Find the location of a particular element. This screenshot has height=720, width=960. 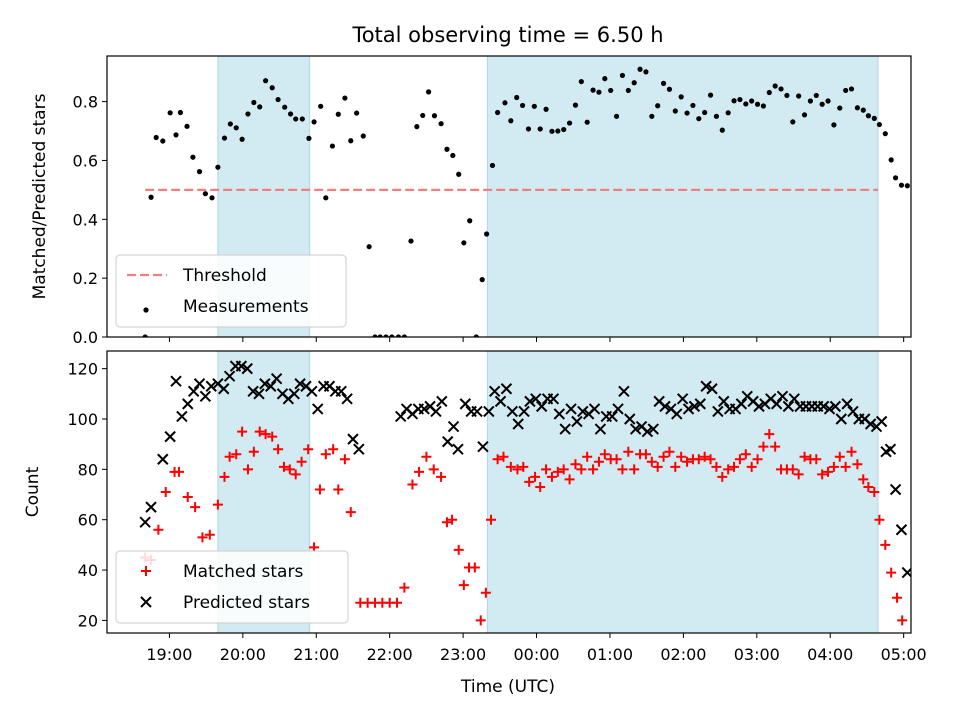

x-tick-label: 19:00 is located at coordinates (169, 654).